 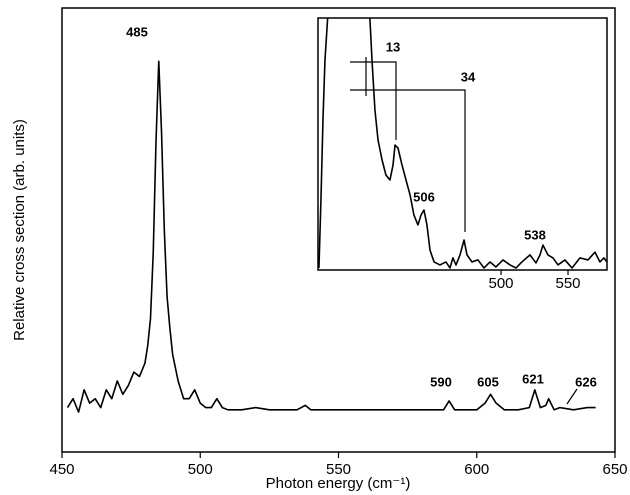 I want to click on peak-label: 13, so click(x=393, y=46).